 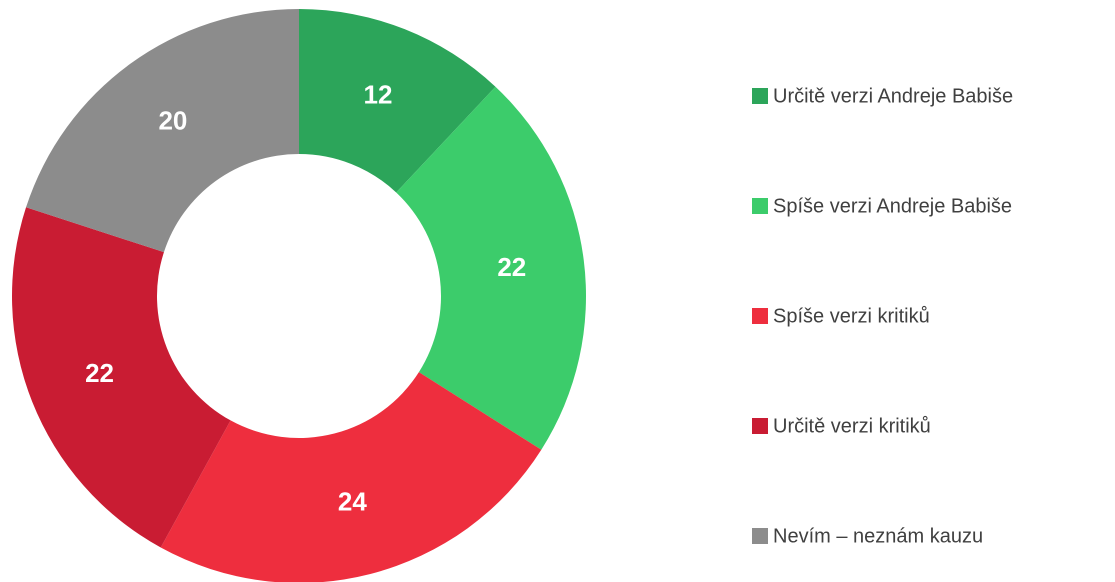 What do you see at coordinates (172, 120) in the screenshot?
I see `data-label: 20` at bounding box center [172, 120].